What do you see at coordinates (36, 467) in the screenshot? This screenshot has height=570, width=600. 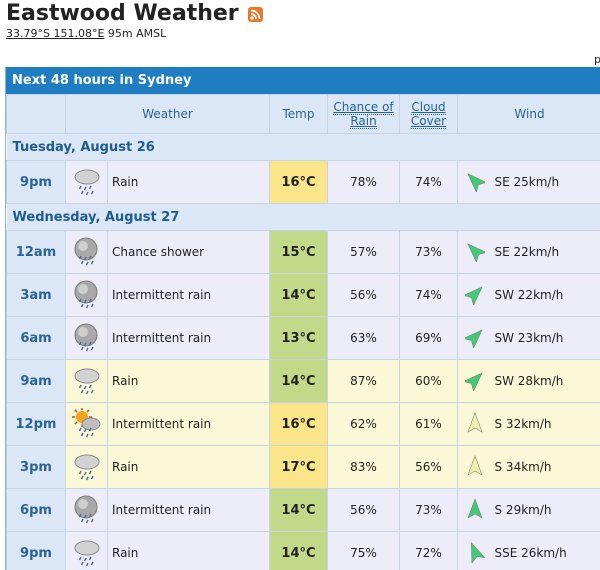 I see `forecast-time: 3pm` at bounding box center [36, 467].